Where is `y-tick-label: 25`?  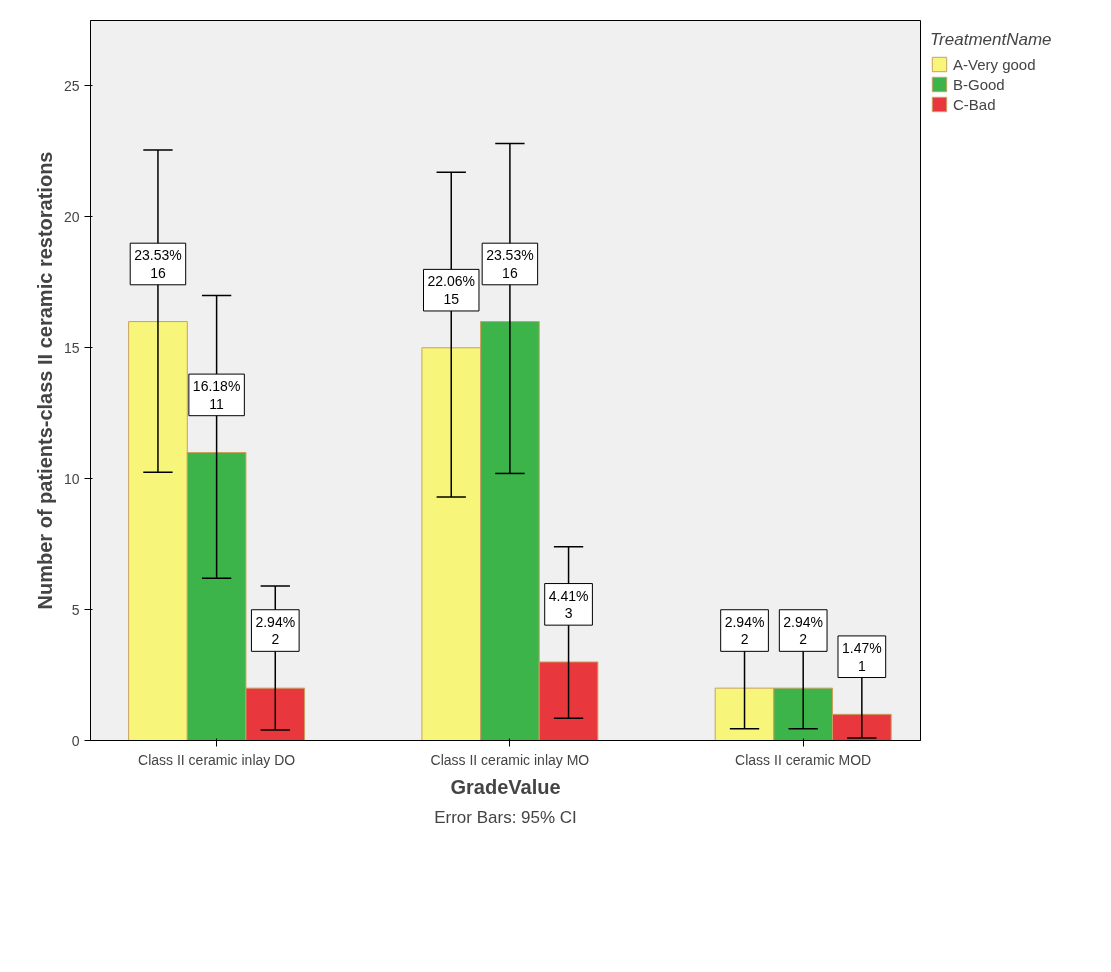
y-tick-label: 25 is located at coordinates (71, 85).